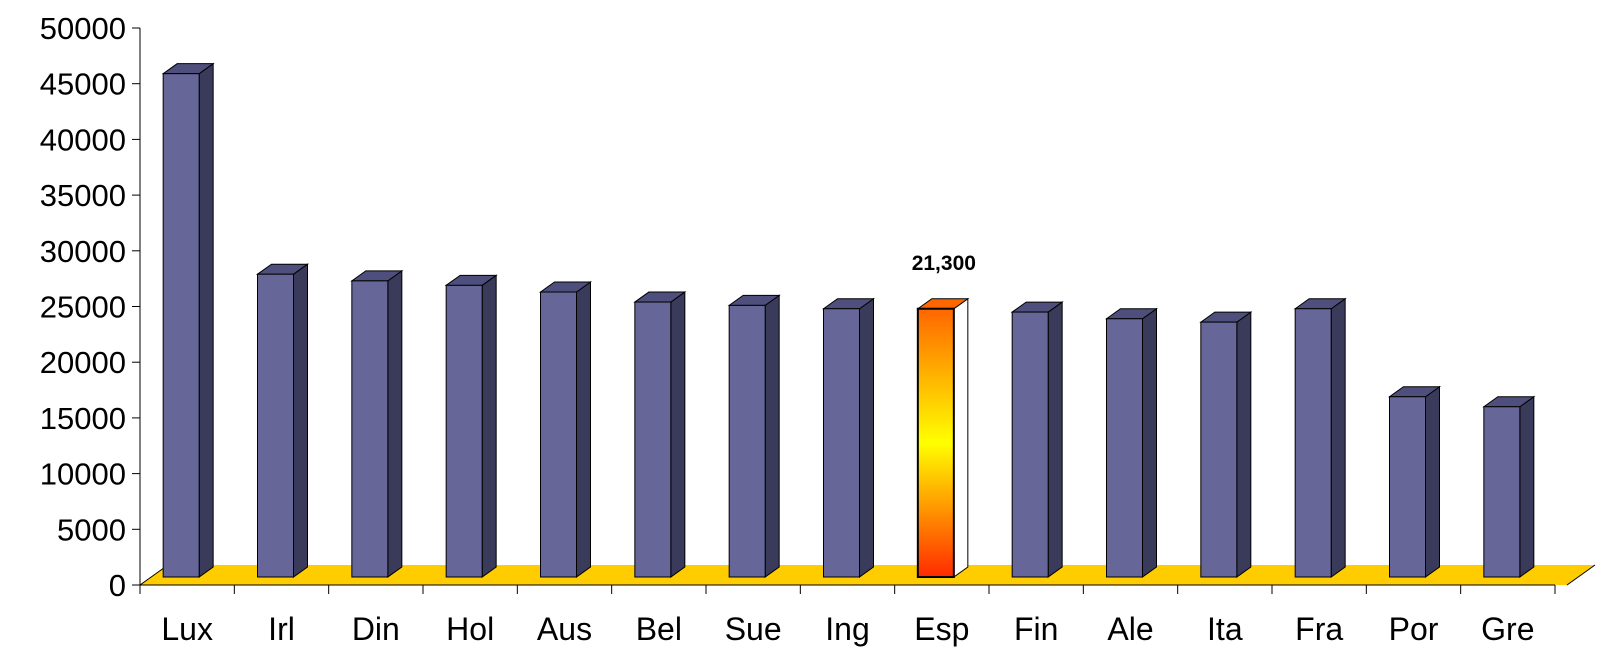  I want to click on x-tick-label-por: Por, so click(1414, 629).